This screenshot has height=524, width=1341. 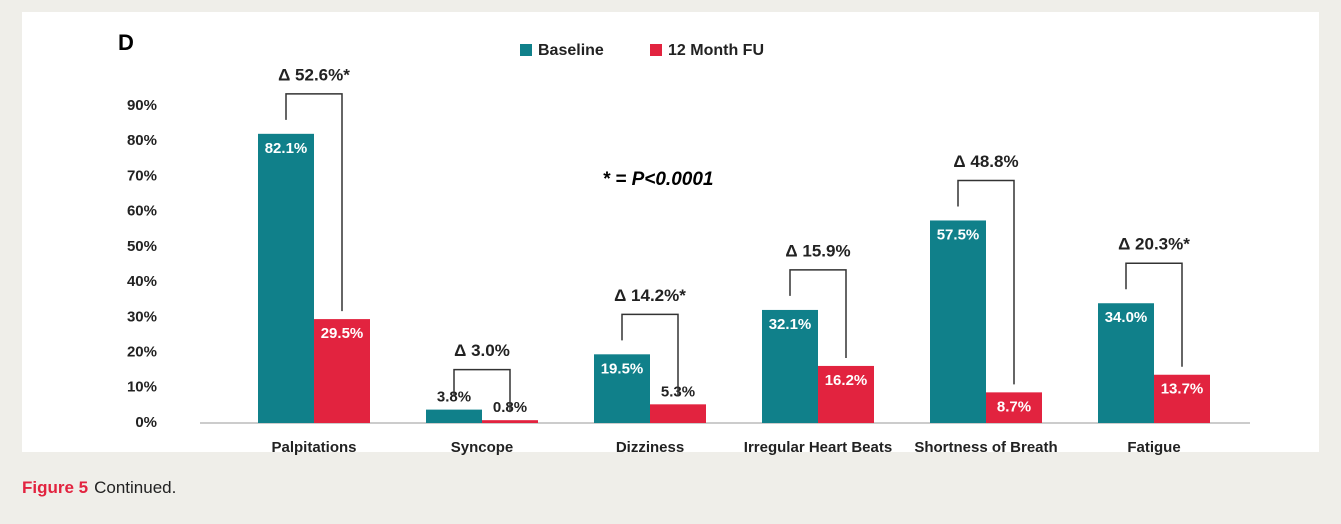 What do you see at coordinates (146, 422) in the screenshot?
I see `y-tick-label: 0%` at bounding box center [146, 422].